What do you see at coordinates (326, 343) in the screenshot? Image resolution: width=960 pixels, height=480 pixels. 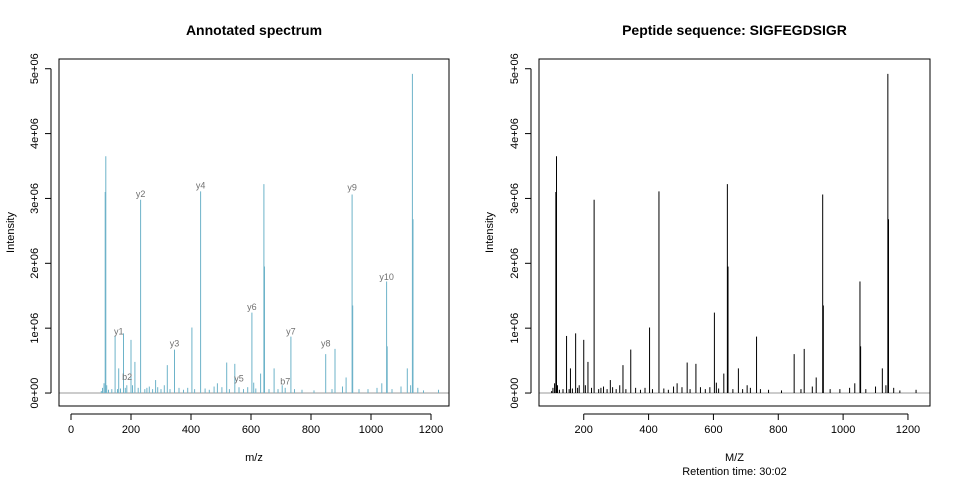 I see `peak-annotation: y8` at bounding box center [326, 343].